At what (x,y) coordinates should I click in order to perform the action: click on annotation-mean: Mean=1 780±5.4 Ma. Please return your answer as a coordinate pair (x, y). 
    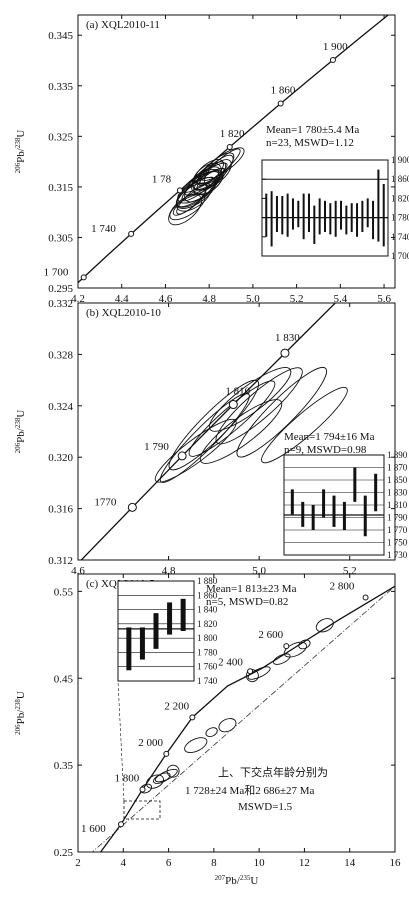
    Looking at the image, I should click on (312, 130).